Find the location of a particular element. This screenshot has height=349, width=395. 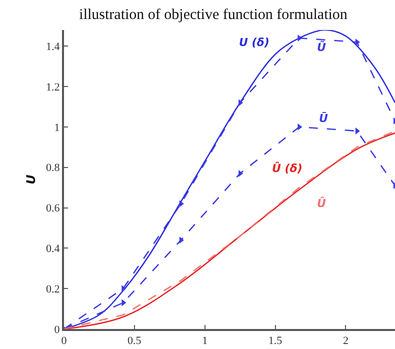

x-tick-label: 0.5 is located at coordinates (135, 341).